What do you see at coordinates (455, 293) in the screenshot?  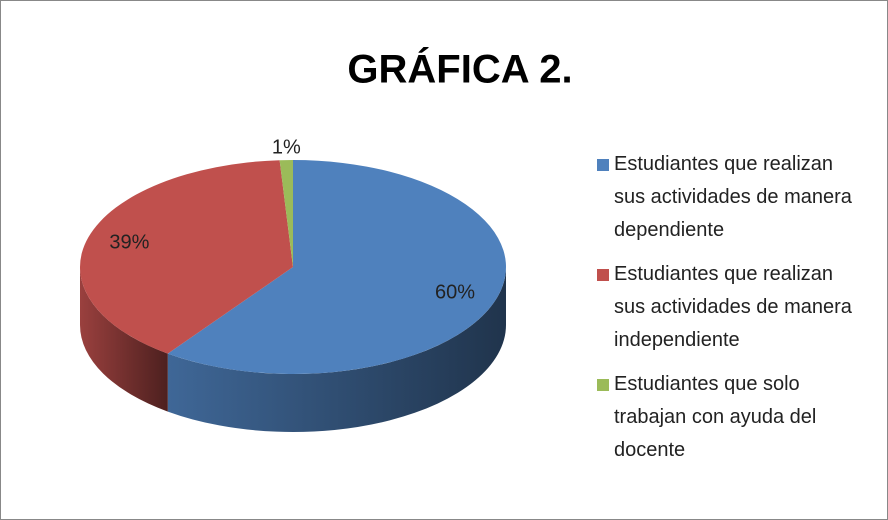 I see `data-label: 60%` at bounding box center [455, 293].